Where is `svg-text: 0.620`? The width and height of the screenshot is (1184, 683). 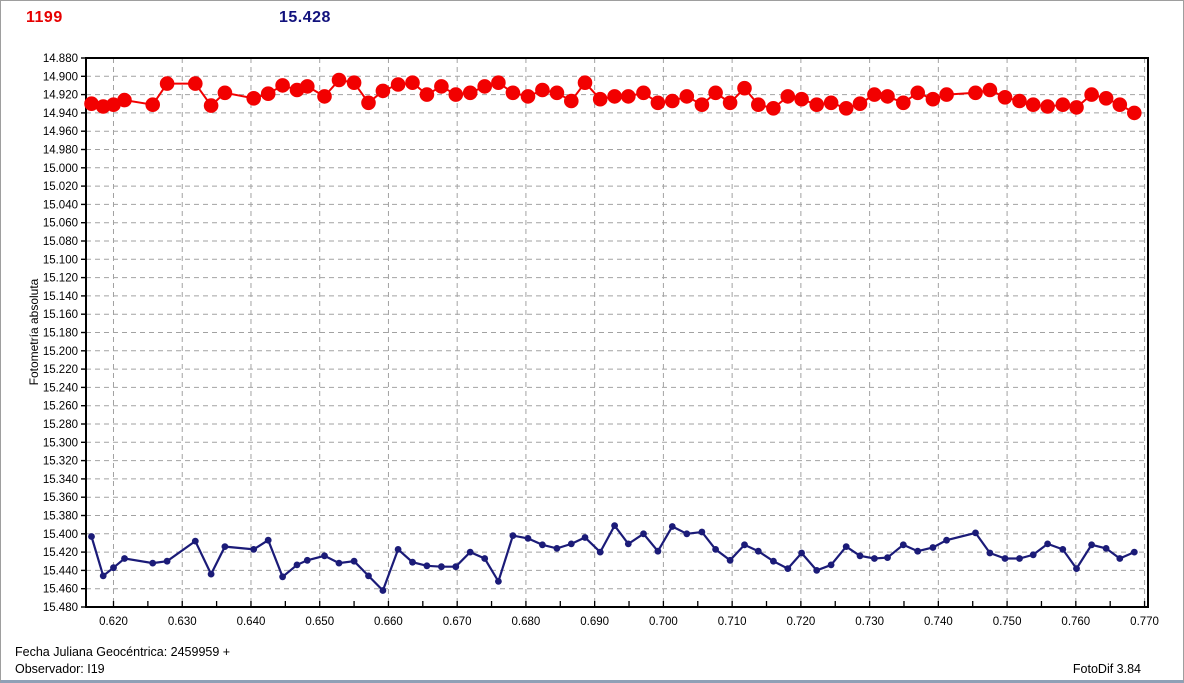 svg-text: 0.620 is located at coordinates (113, 622).